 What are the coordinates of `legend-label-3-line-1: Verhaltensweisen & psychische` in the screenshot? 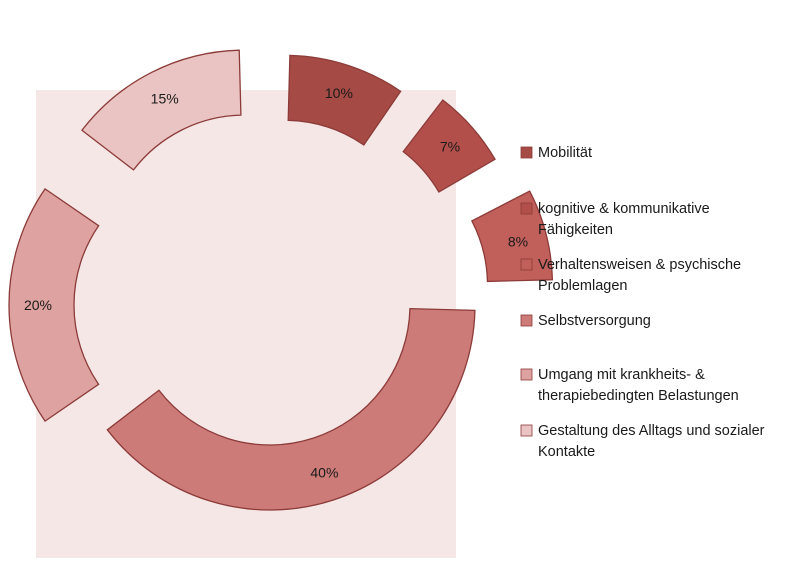 It's located at (639, 265).